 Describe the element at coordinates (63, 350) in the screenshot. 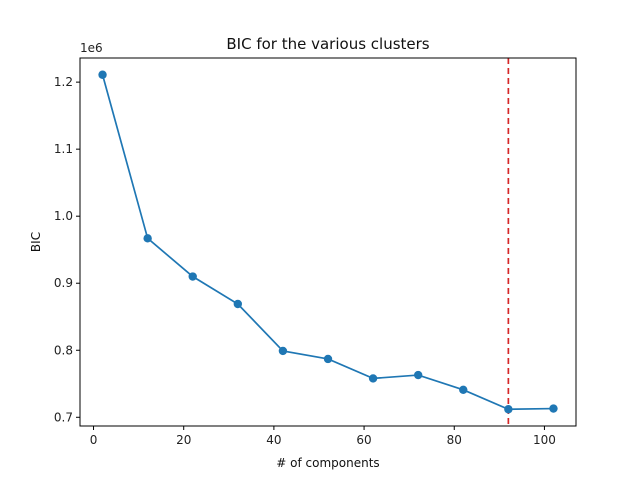

I see `y-tick-label: 0.8` at that location.